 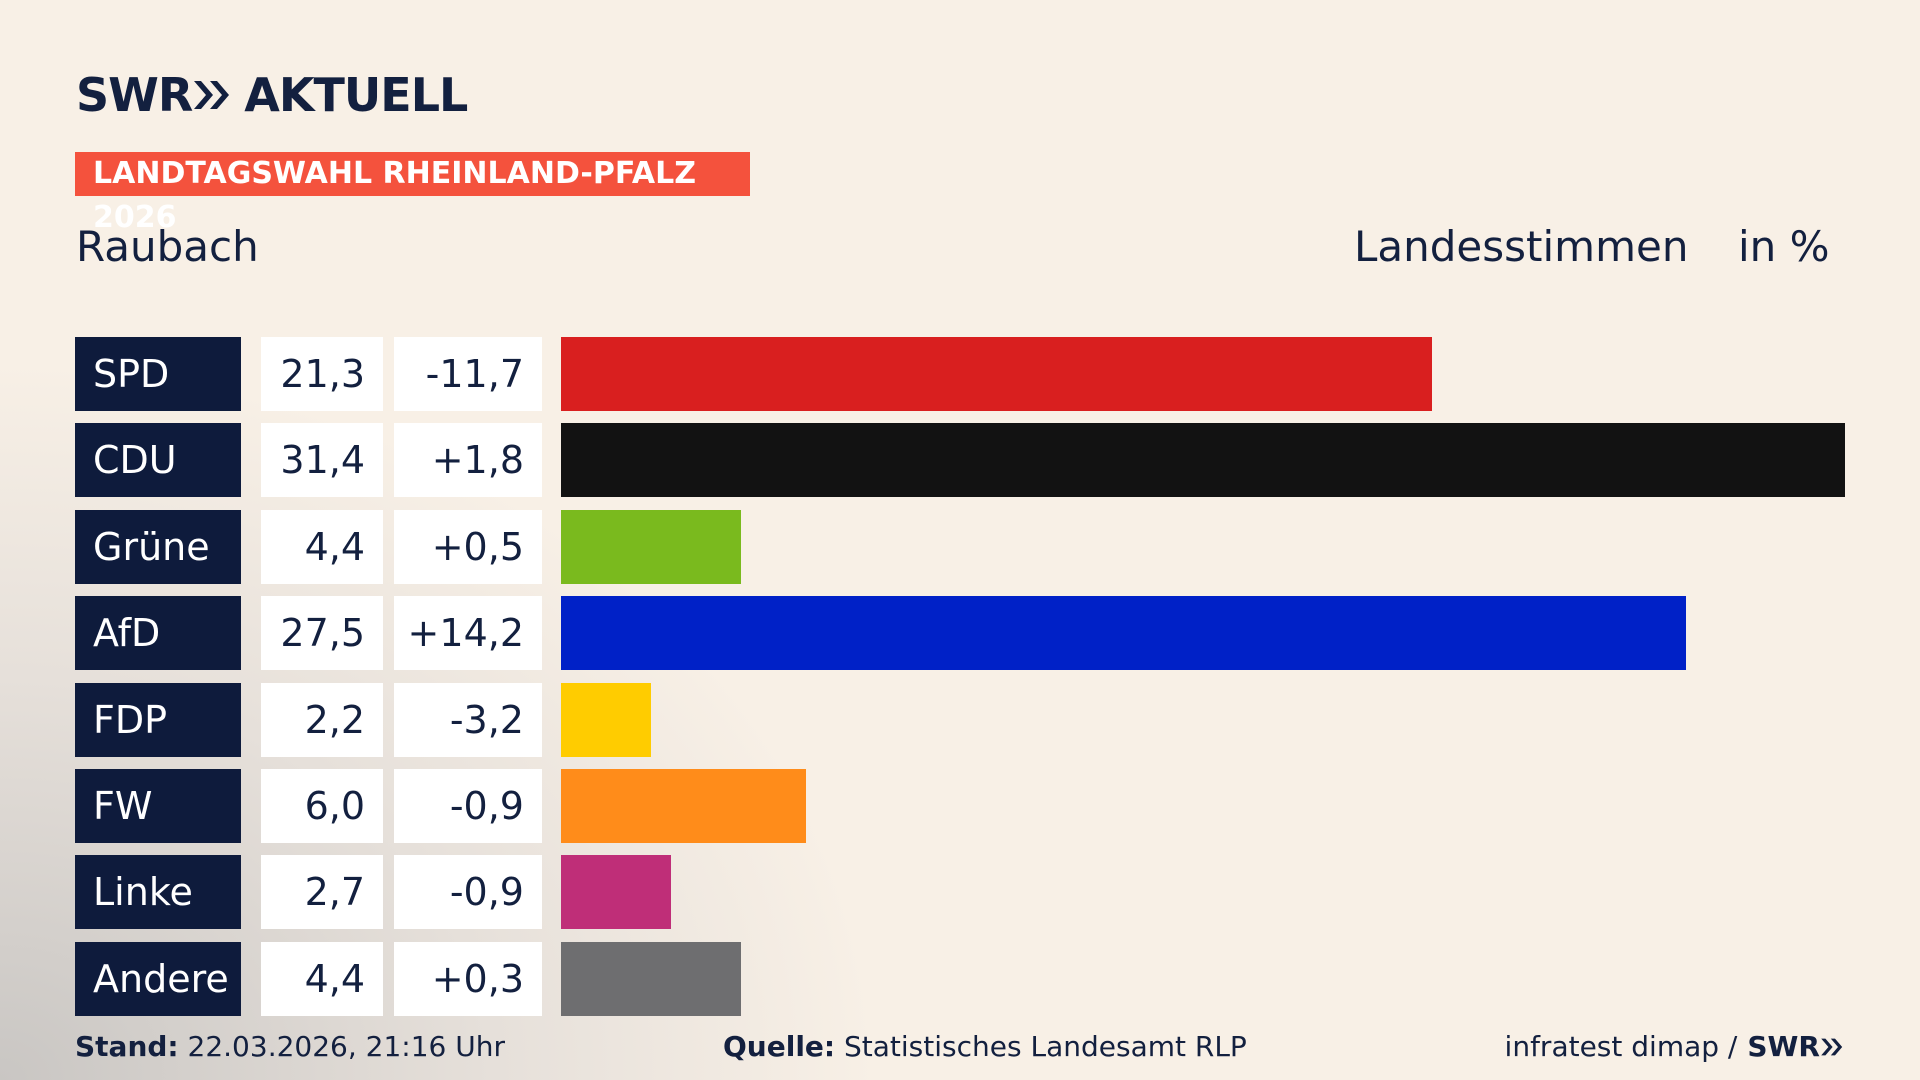 I want to click on party-name: CDU, so click(x=158, y=460).